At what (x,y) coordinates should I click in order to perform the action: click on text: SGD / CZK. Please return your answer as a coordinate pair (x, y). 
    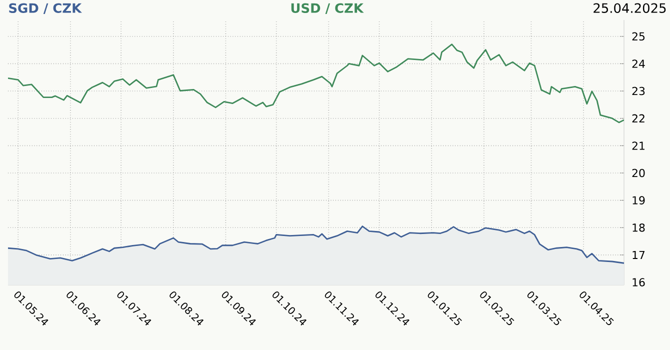
    Looking at the image, I should click on (45, 8).